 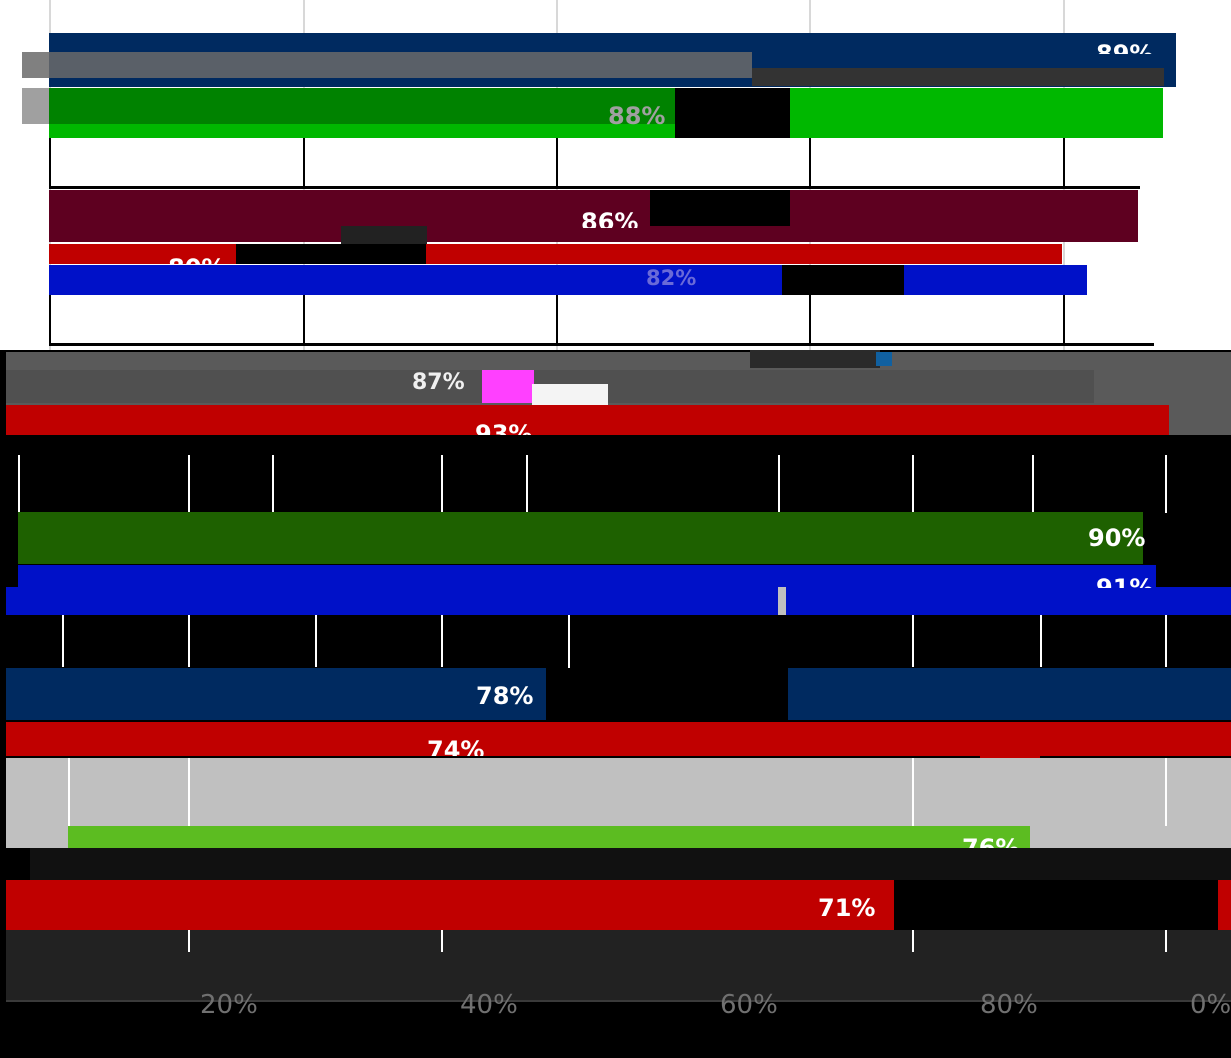 I want to click on axis-area, so click(x=618, y=965).